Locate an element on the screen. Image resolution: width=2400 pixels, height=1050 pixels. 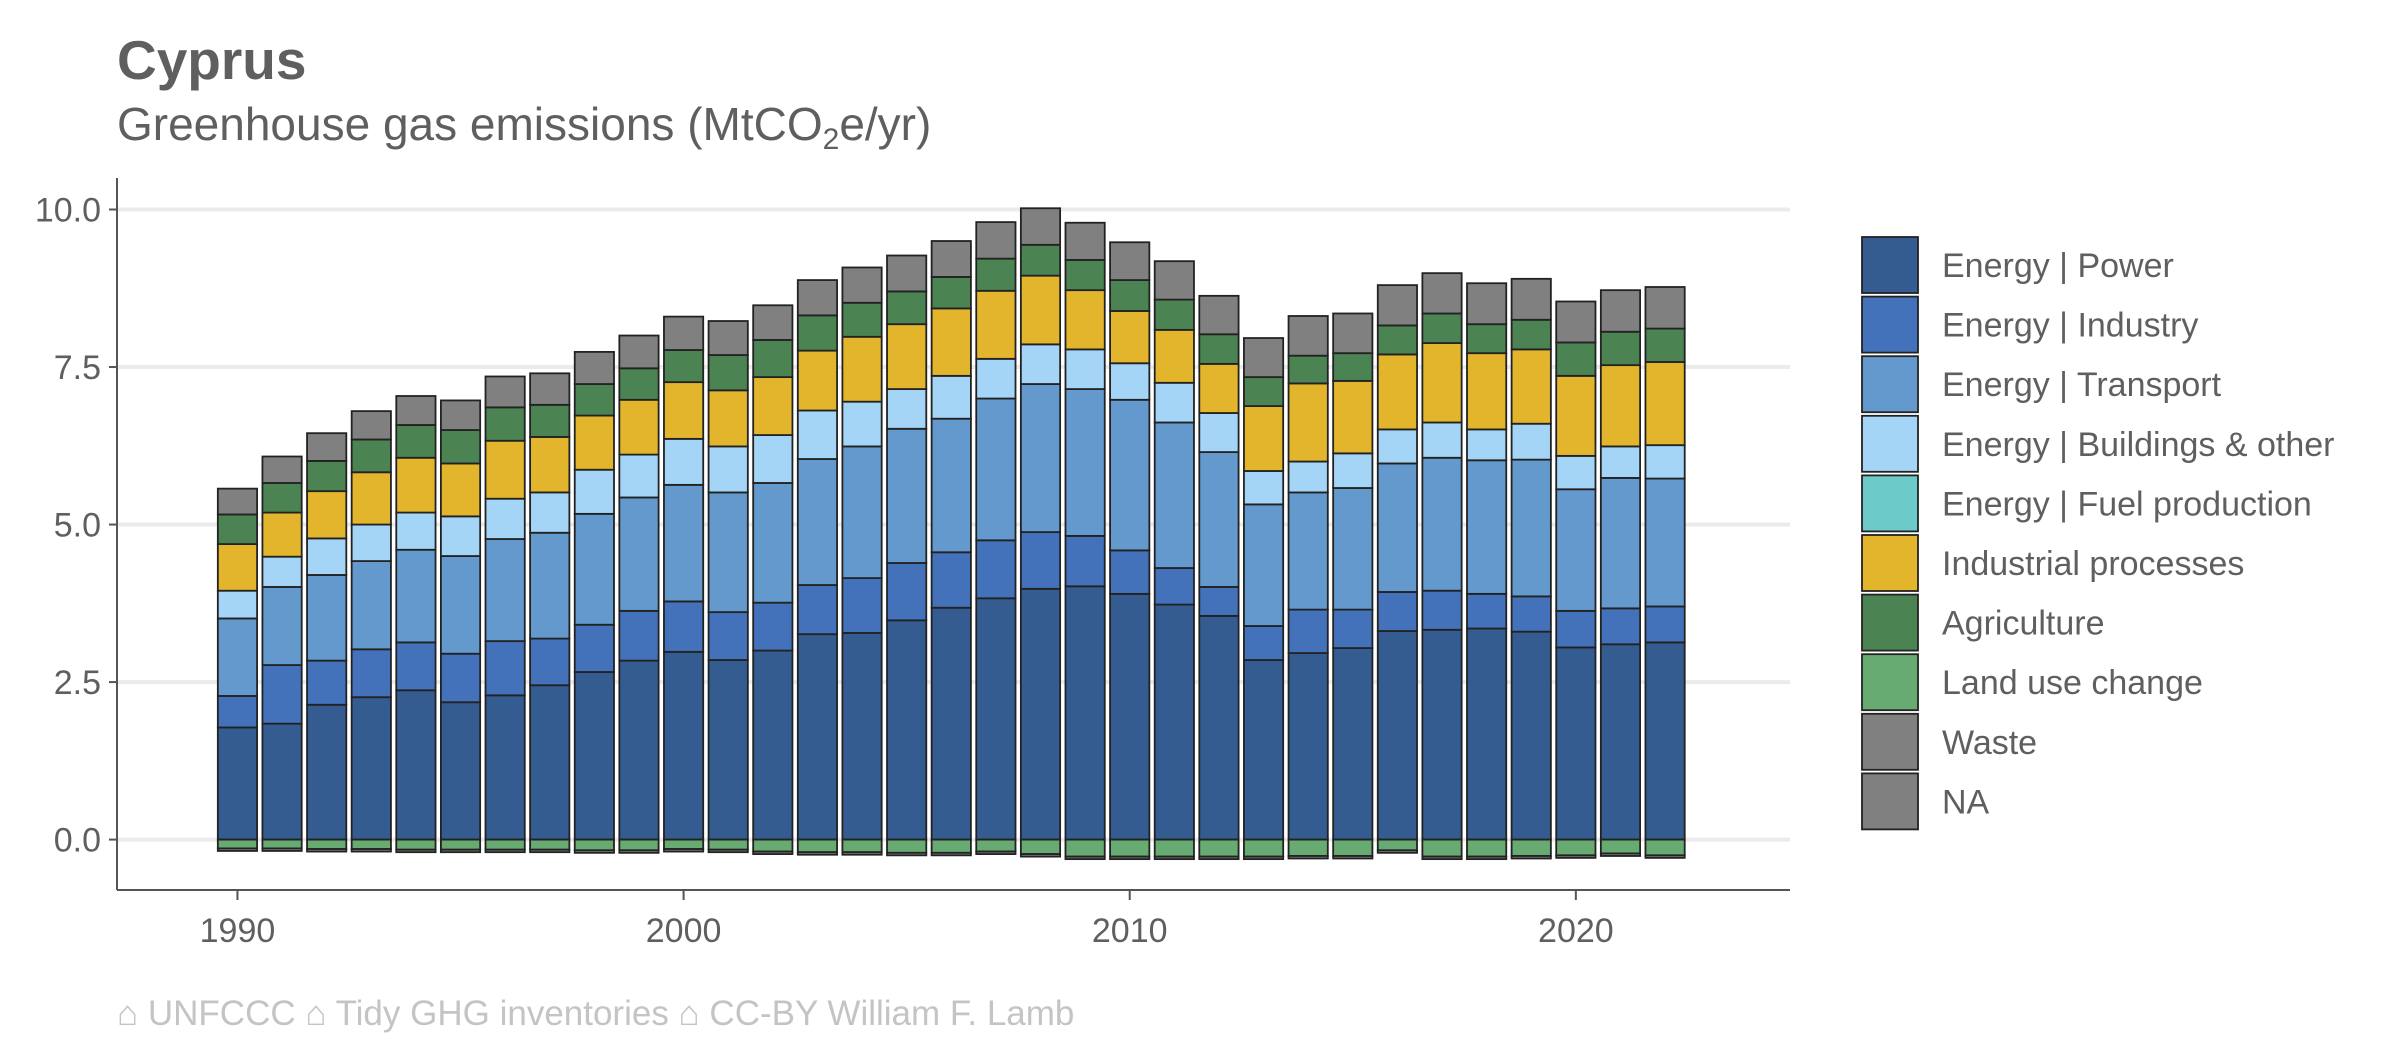
subtitle-subscript: 2 is located at coordinates (831, 139).